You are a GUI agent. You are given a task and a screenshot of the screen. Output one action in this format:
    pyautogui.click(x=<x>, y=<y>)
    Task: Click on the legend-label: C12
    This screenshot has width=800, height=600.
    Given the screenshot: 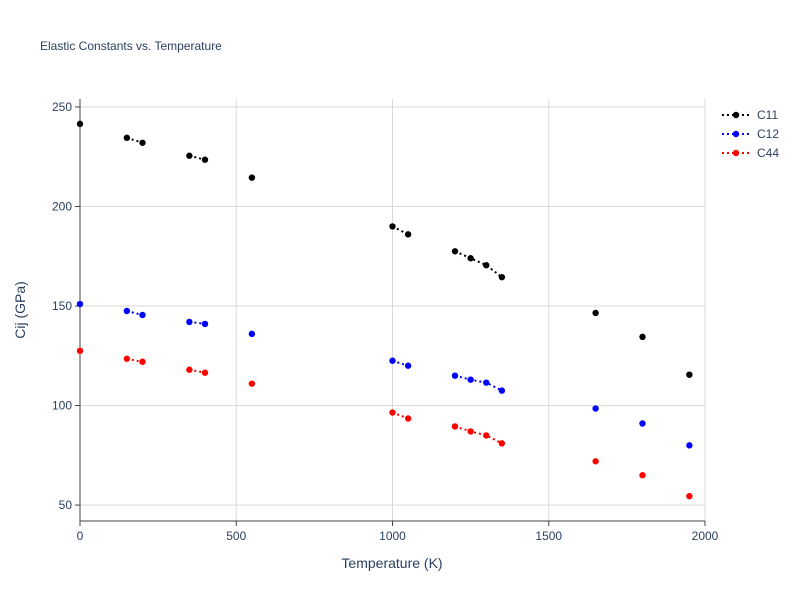 What is the action you would take?
    pyautogui.click(x=768, y=134)
    